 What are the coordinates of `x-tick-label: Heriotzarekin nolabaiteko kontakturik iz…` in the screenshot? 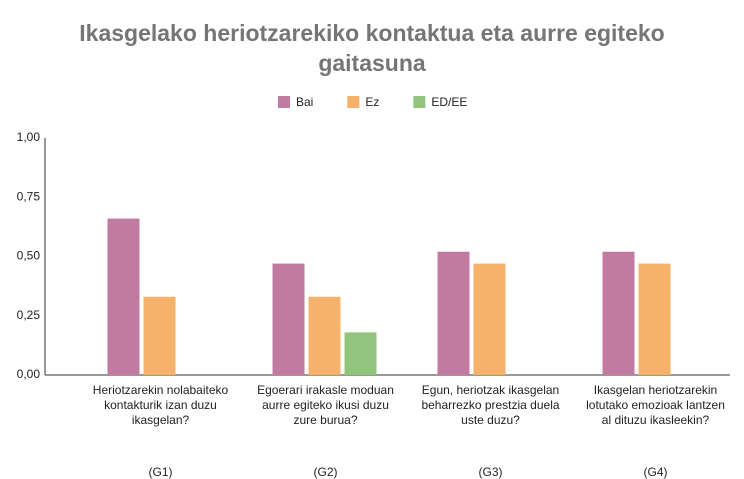 It's located at (160, 405).